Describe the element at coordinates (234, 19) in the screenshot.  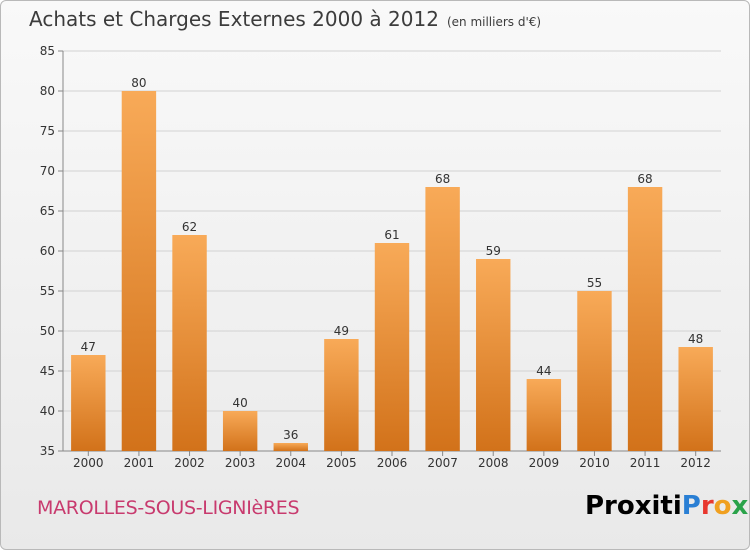
I see `chart-title-text: Achats et Charges Externes 2000 à 2012` at that location.